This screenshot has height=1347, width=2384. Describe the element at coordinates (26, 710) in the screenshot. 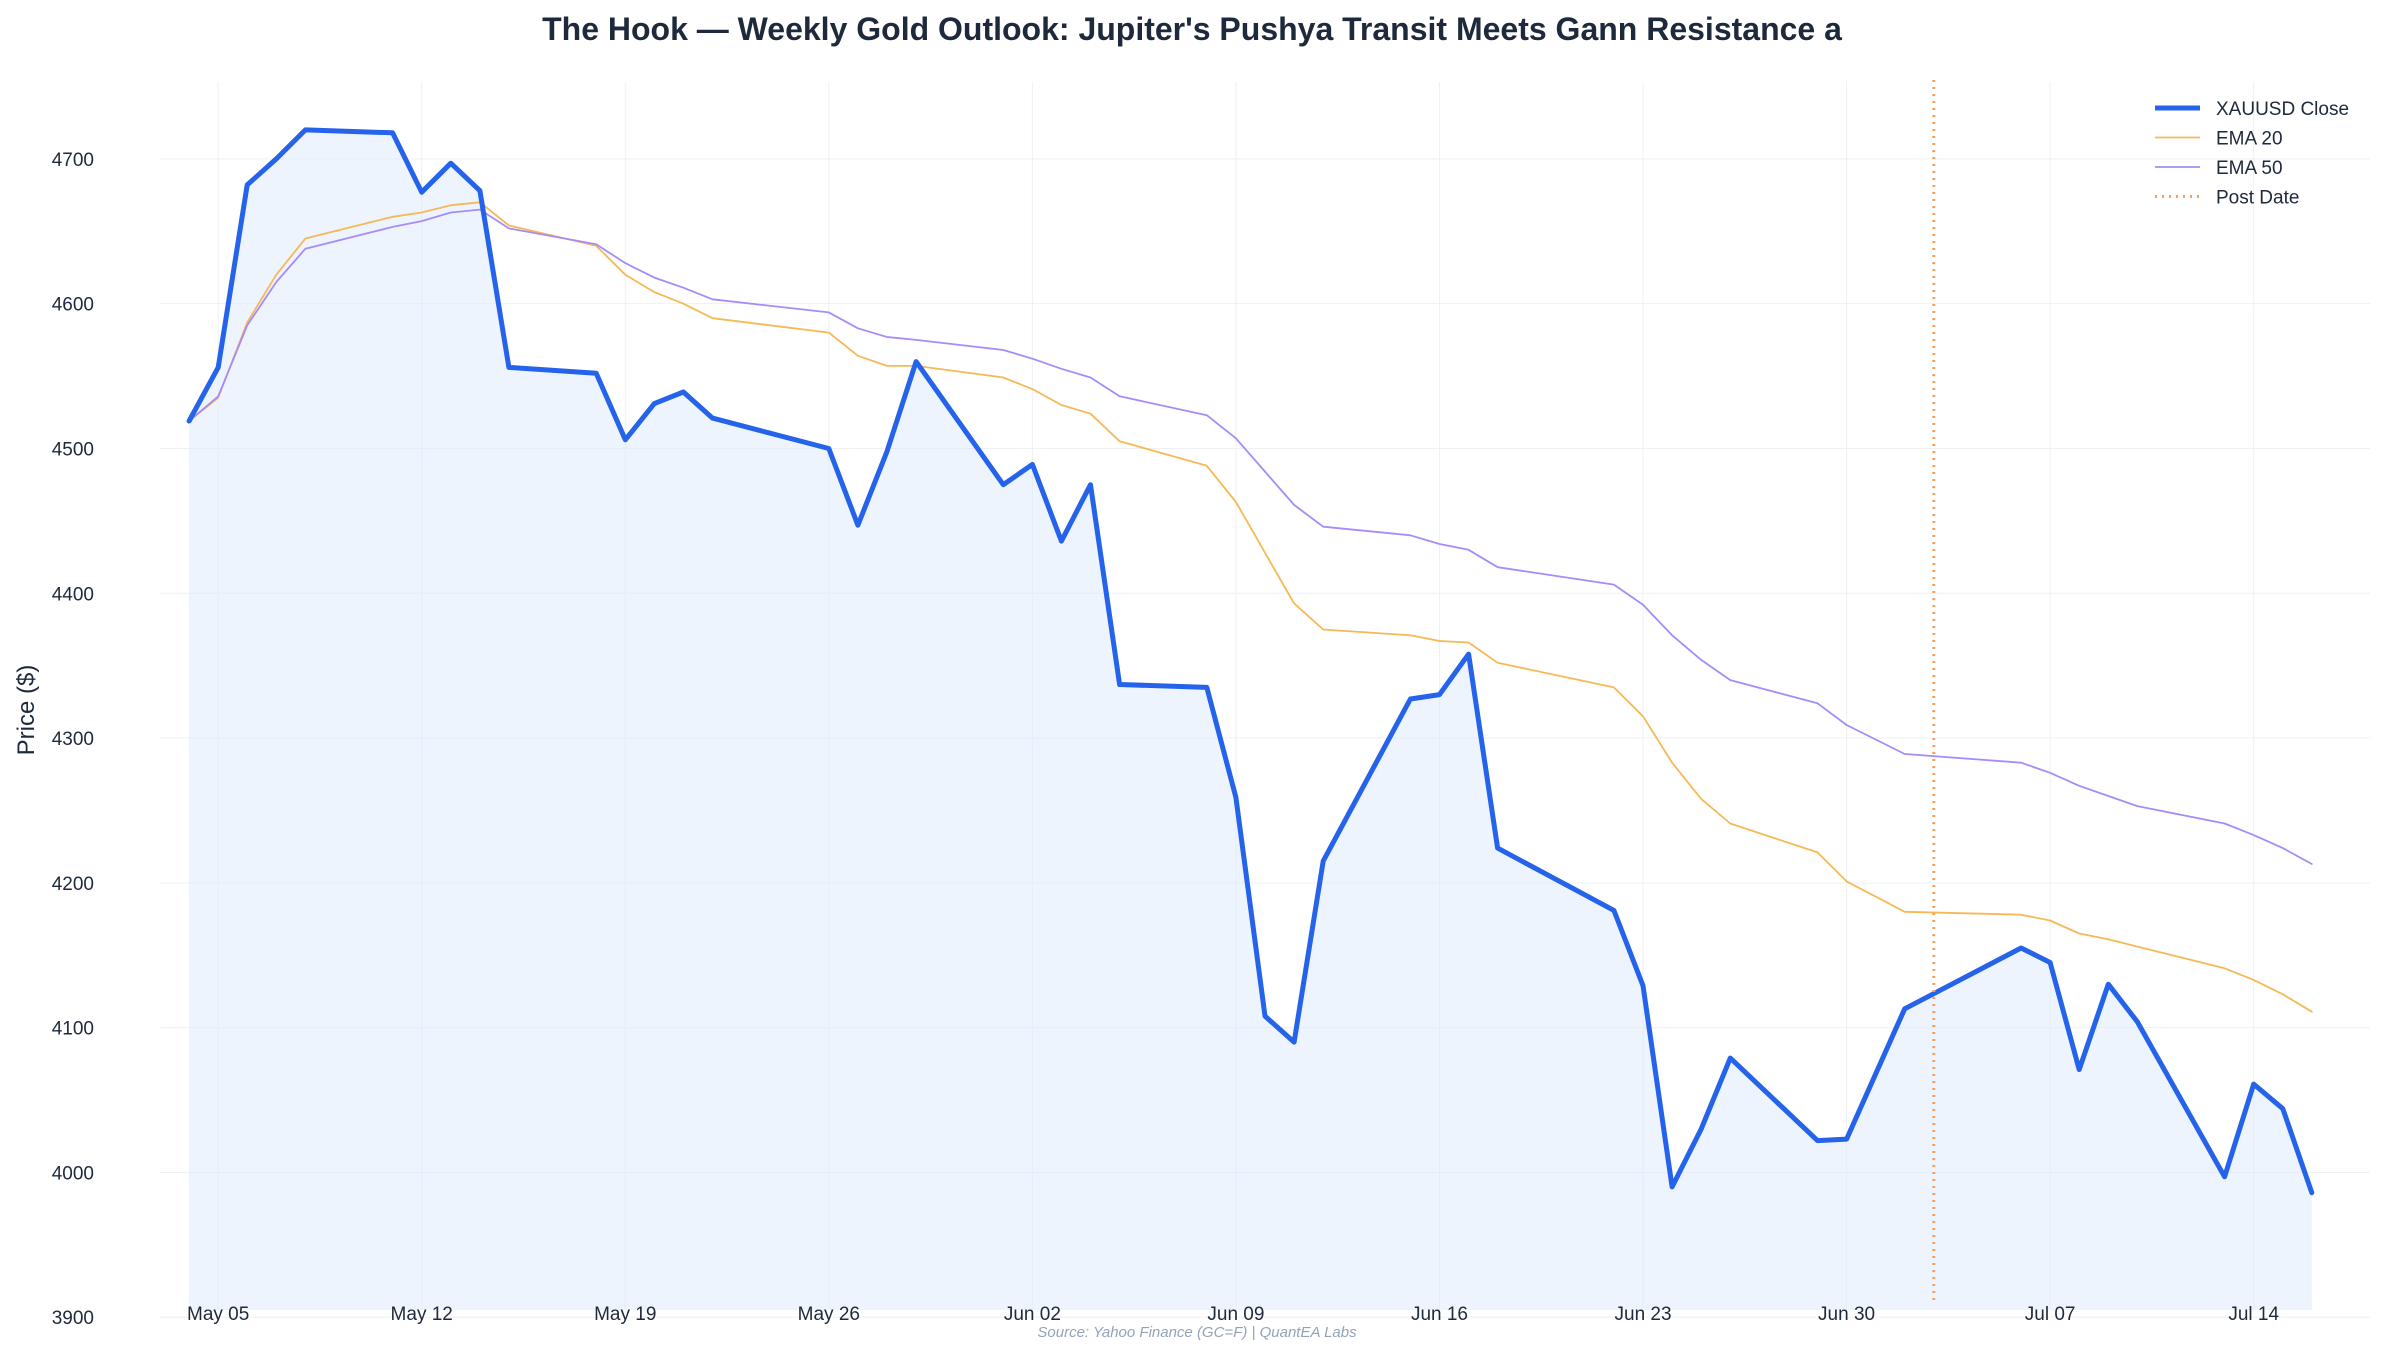

I see `y-axis-label: Price ($)` at that location.